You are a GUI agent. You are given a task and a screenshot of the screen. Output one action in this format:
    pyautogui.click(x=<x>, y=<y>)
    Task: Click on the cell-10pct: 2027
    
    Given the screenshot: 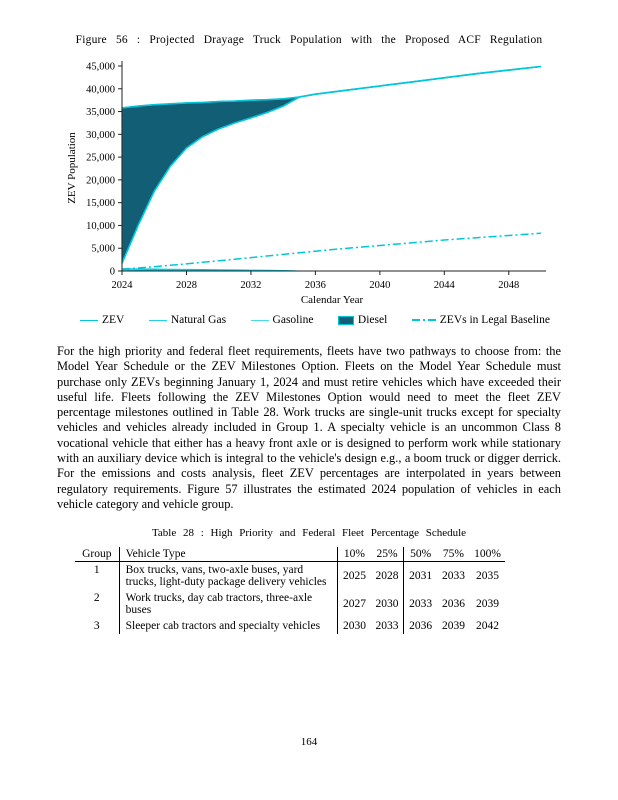 What is the action you would take?
    pyautogui.click(x=354, y=604)
    